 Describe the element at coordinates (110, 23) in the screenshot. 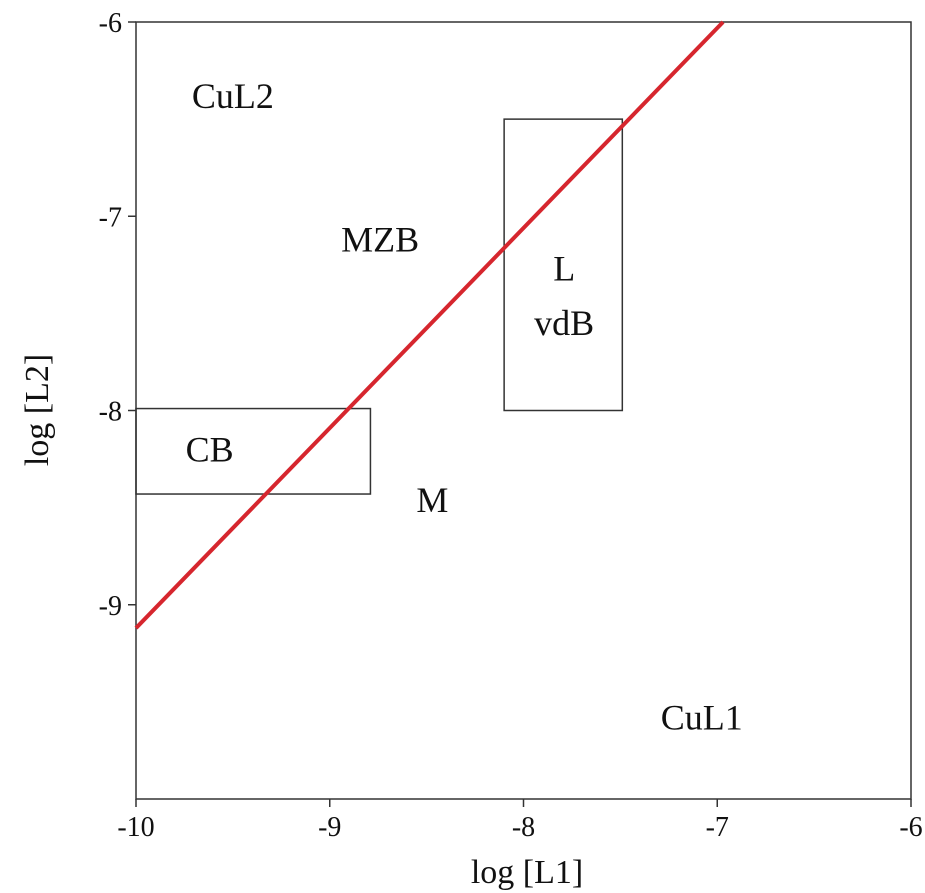

I see `y-tick-label: -6` at that location.